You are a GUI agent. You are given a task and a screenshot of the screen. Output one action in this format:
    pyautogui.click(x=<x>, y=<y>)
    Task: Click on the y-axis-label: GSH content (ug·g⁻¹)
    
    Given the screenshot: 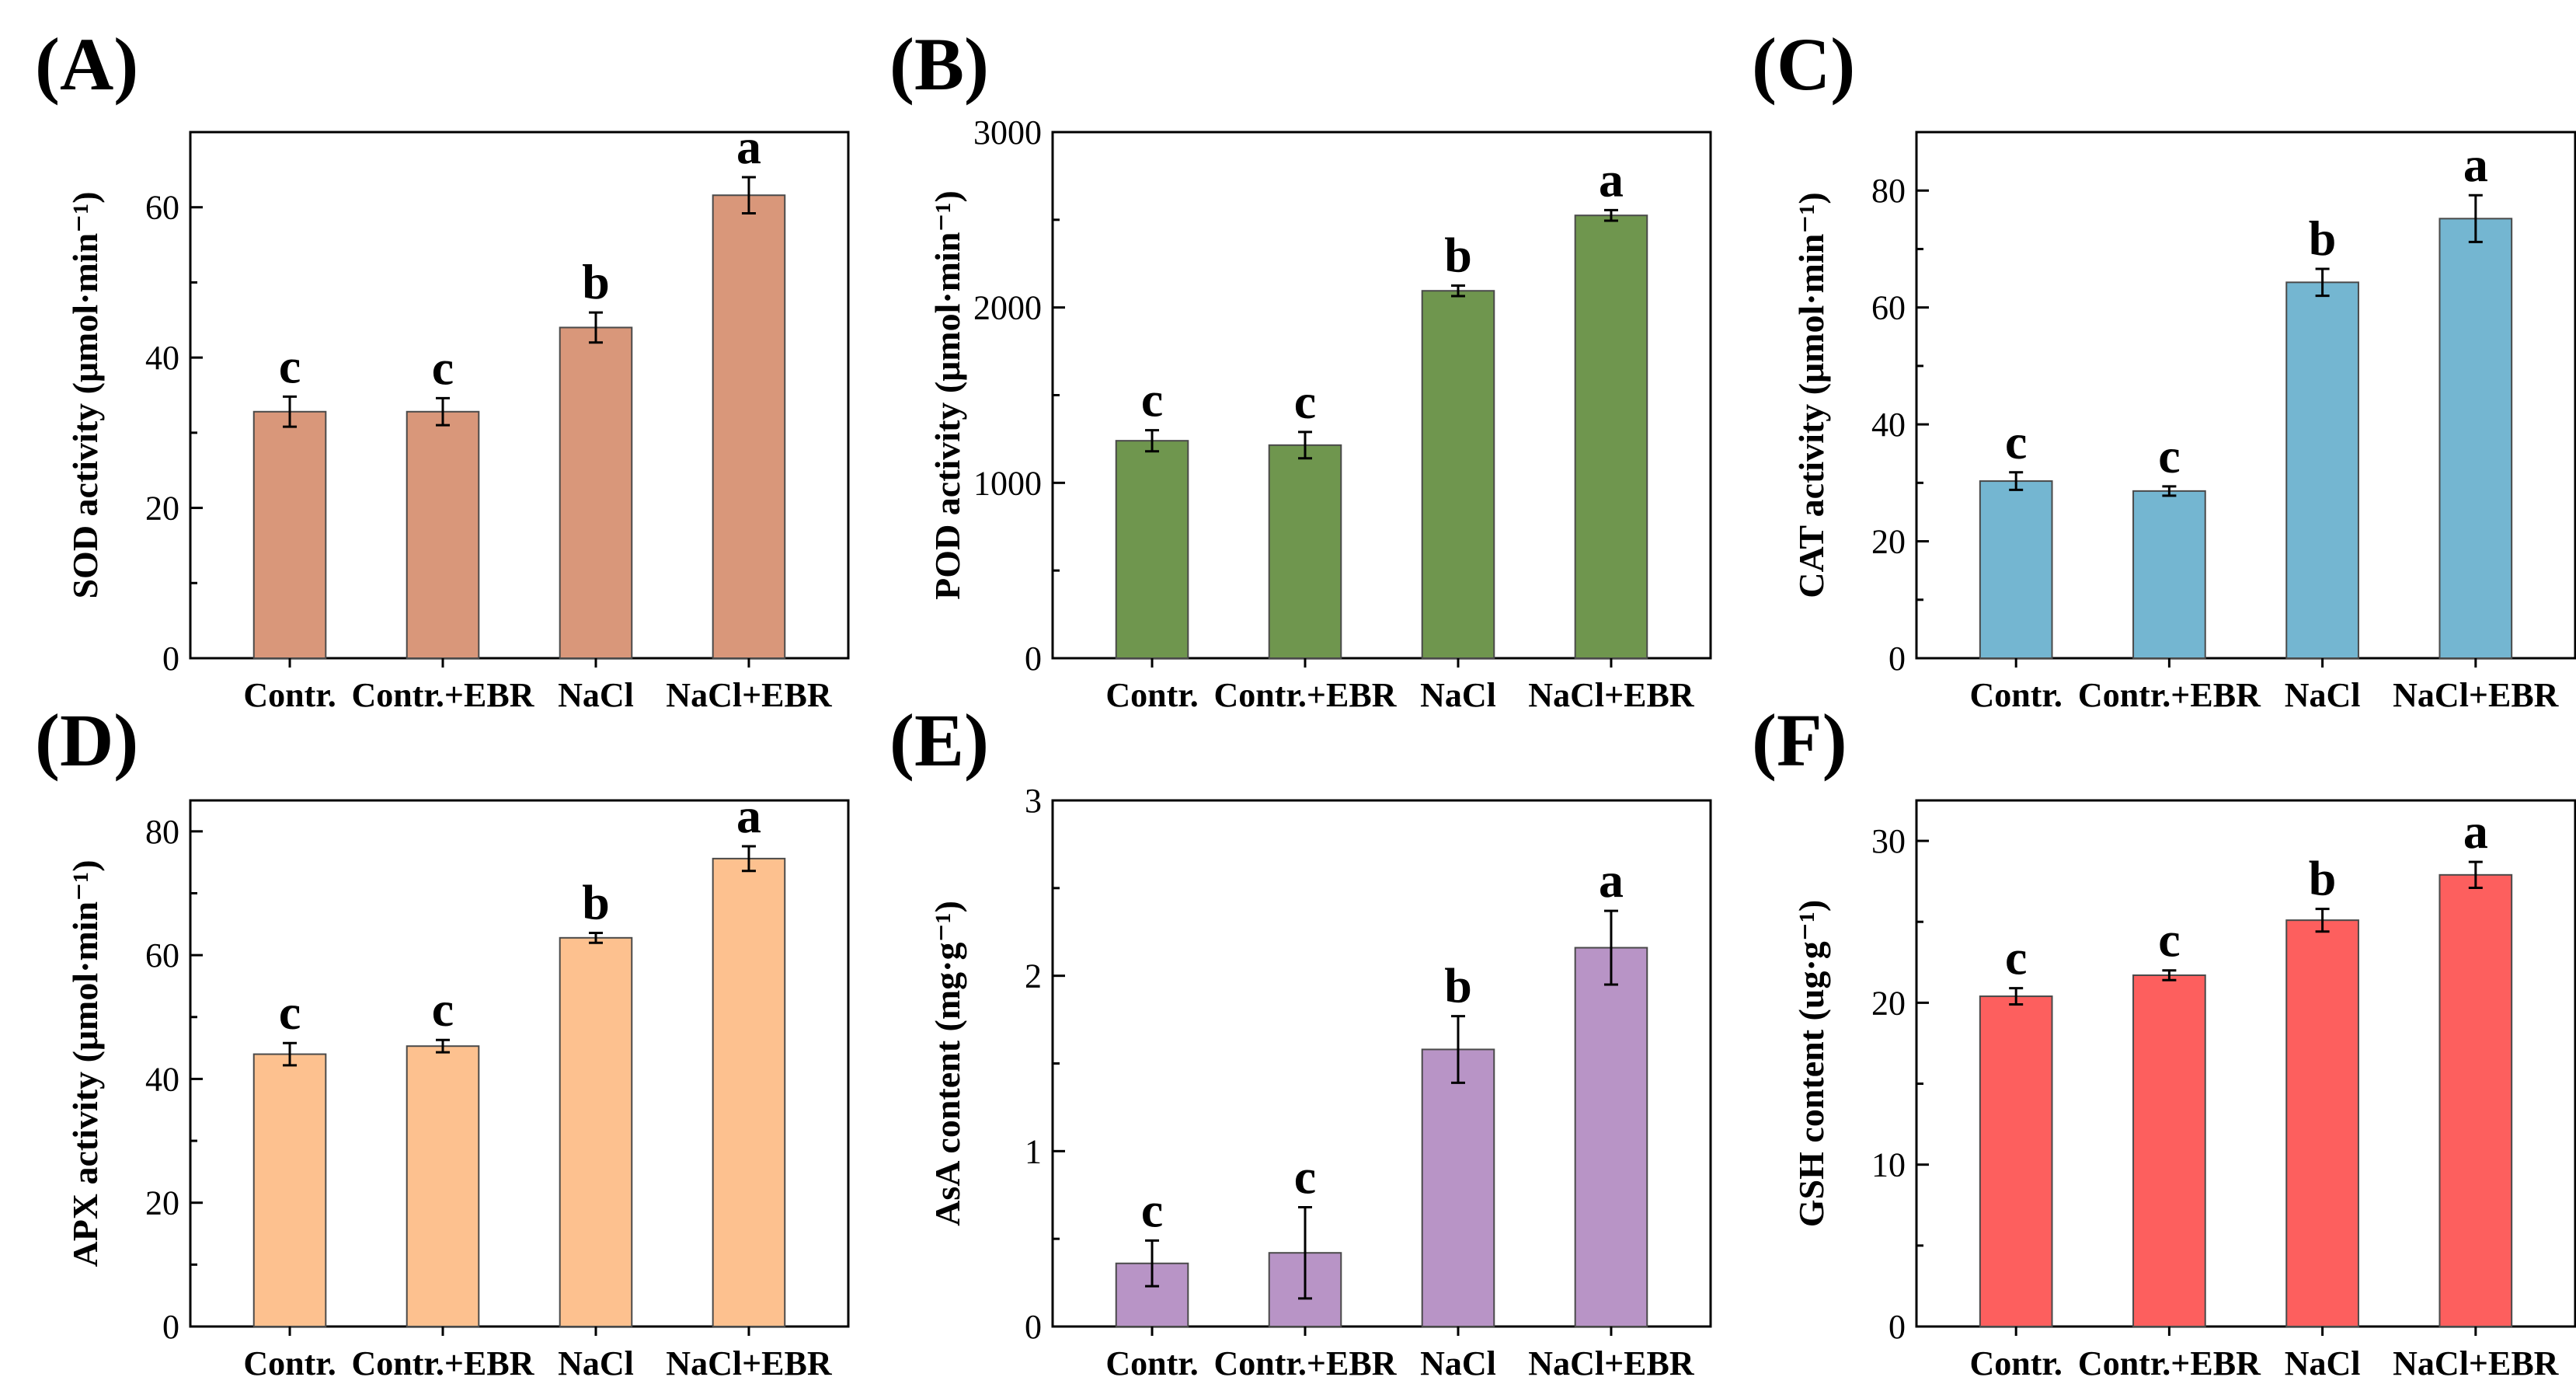 What is the action you would take?
    pyautogui.click(x=1811, y=1063)
    